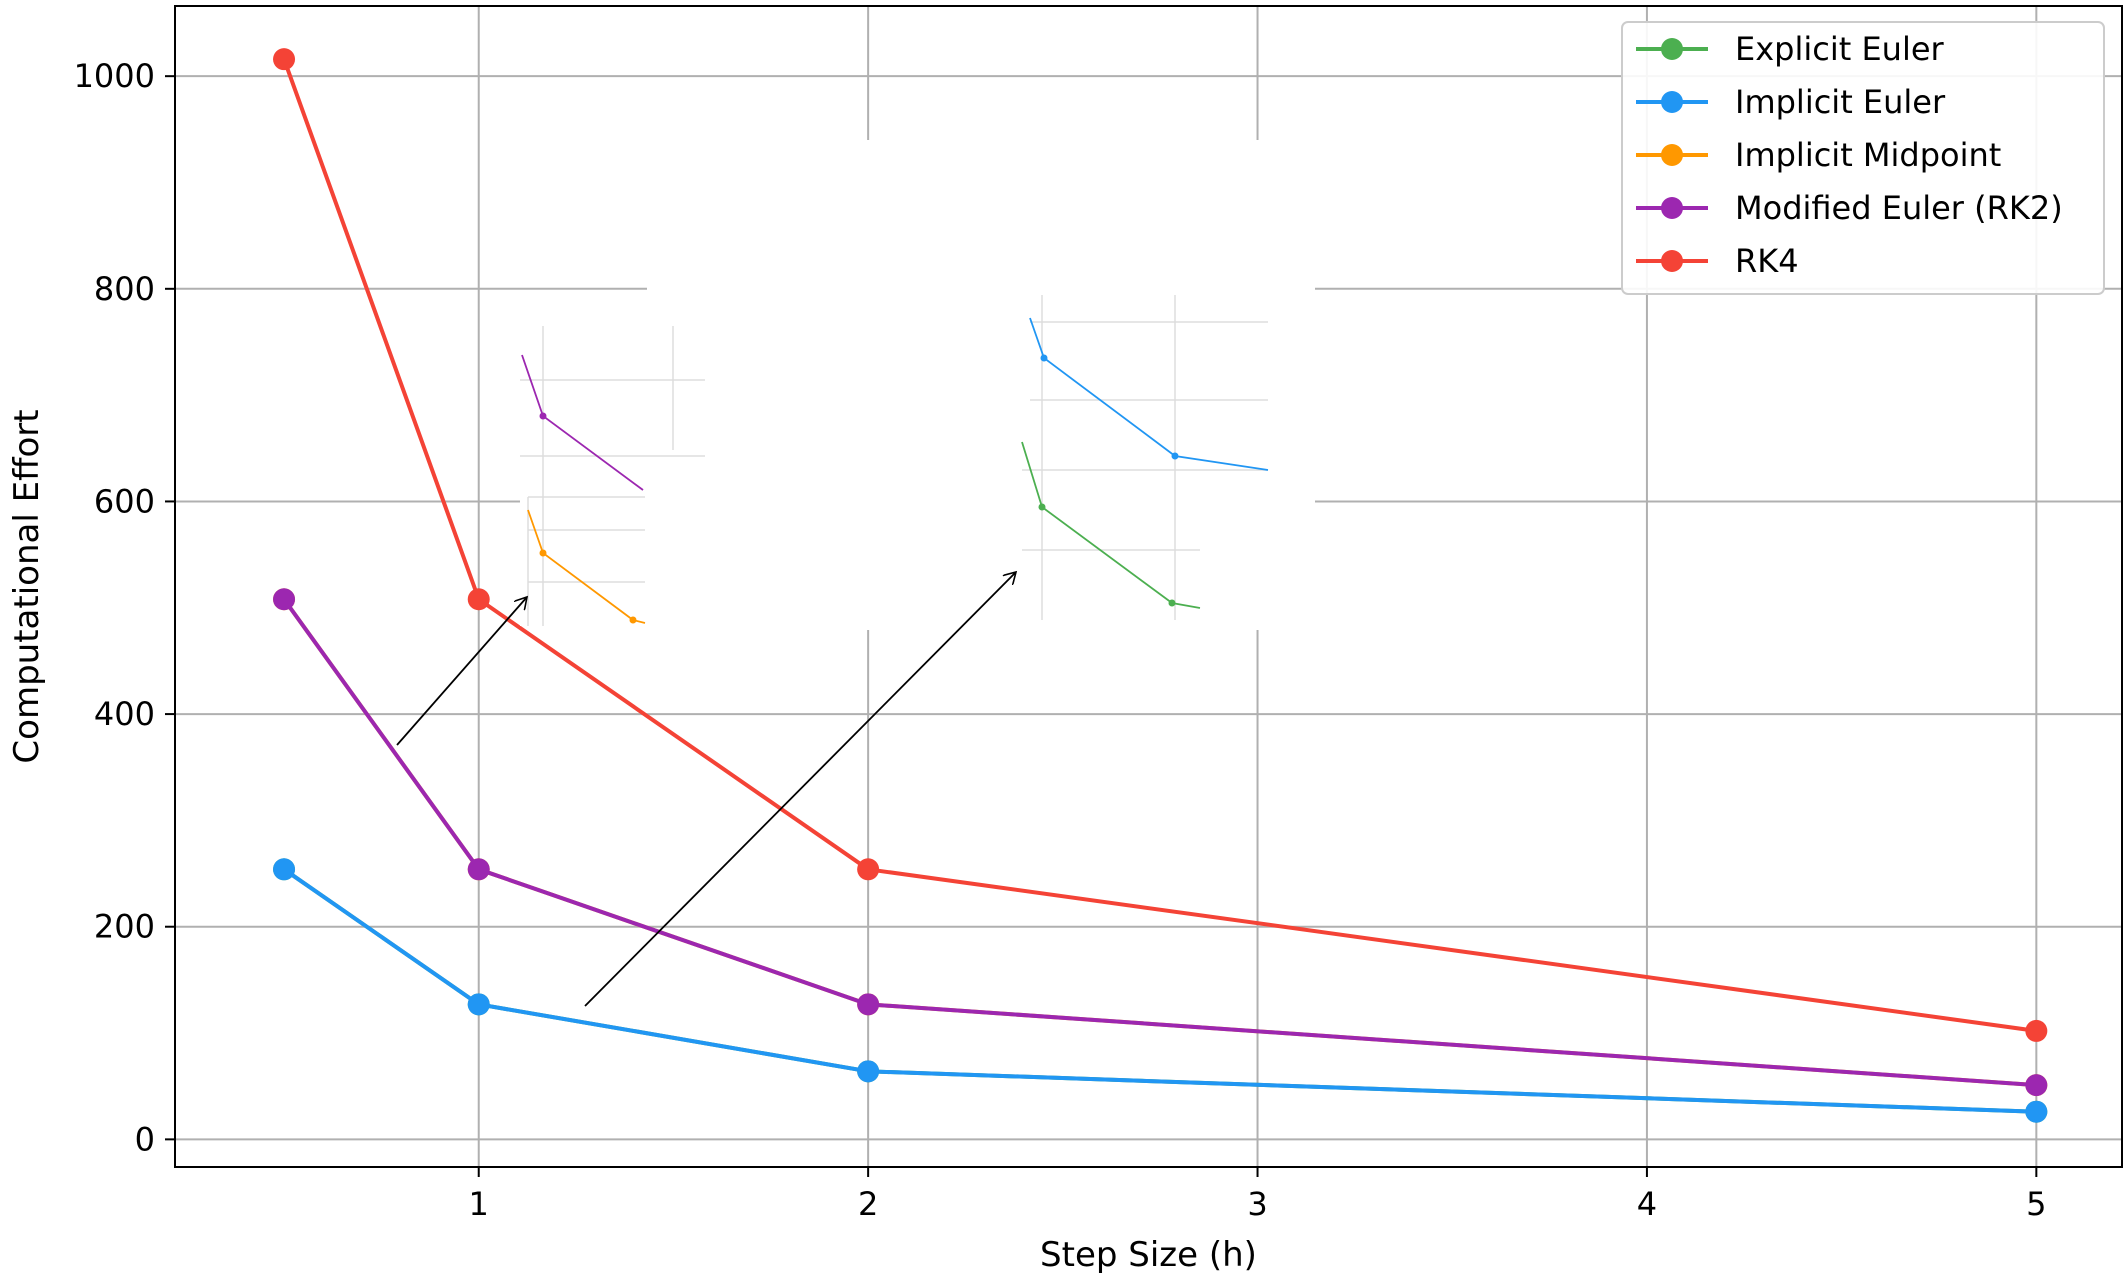 The image size is (2128, 1284). What do you see at coordinates (124, 501) in the screenshot?
I see `y-tick-label: 600` at bounding box center [124, 501].